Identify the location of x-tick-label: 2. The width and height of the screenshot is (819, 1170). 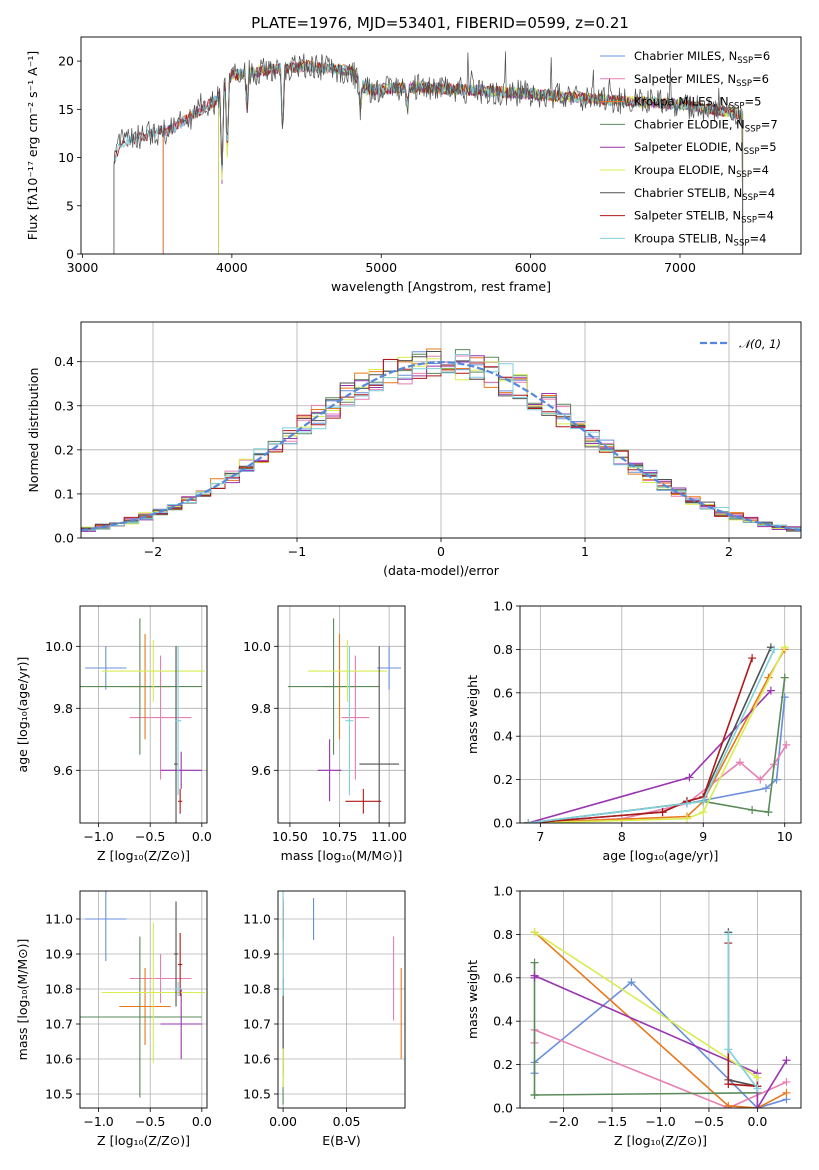
(729, 551).